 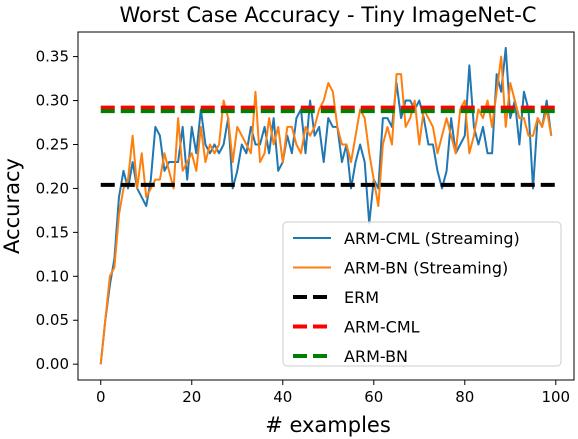 I want to click on y-tick-label: 0.20, so click(x=52, y=188).